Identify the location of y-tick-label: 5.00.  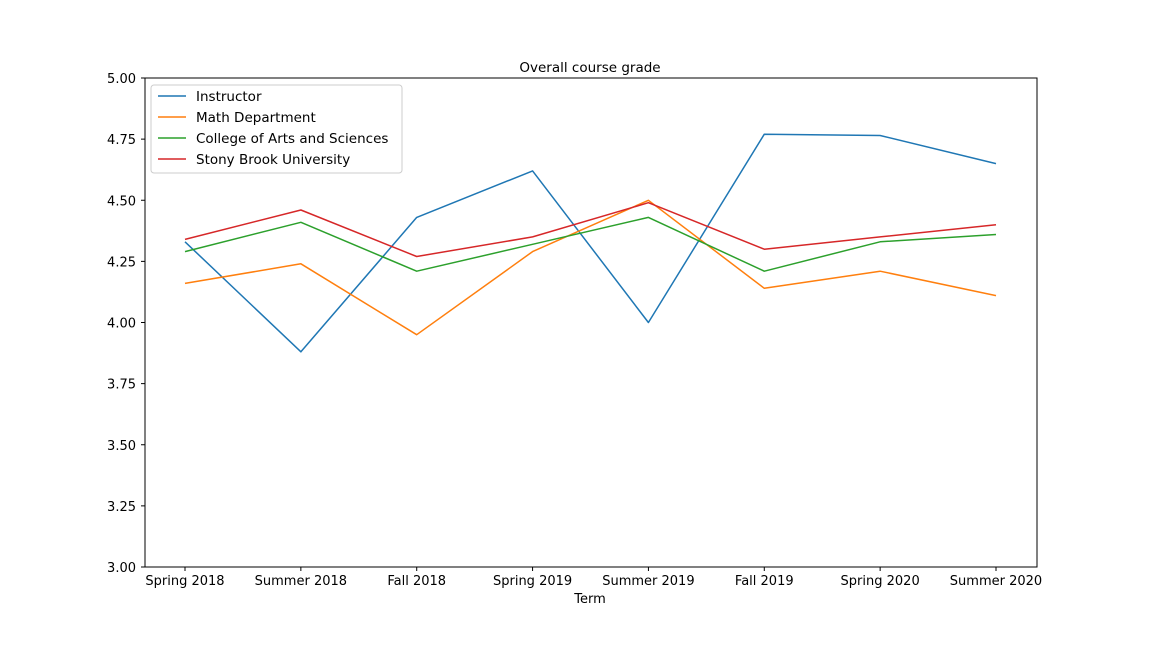
(121, 79).